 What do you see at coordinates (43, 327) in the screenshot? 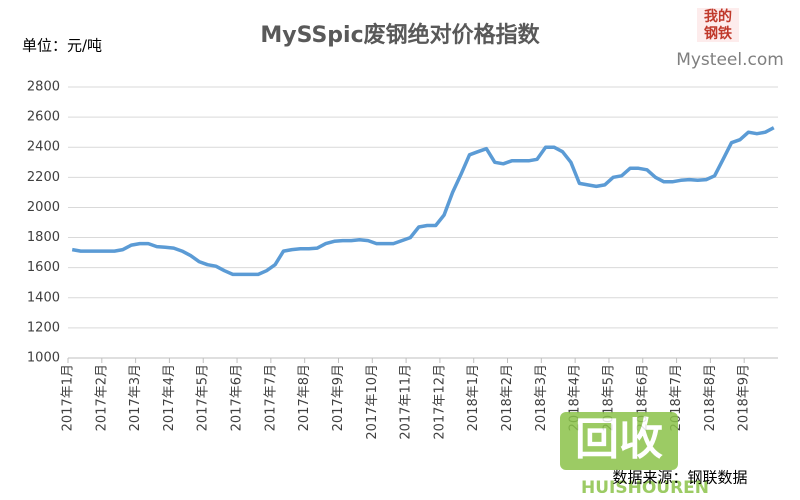
I see `y-tick-label: 1200` at bounding box center [43, 327].